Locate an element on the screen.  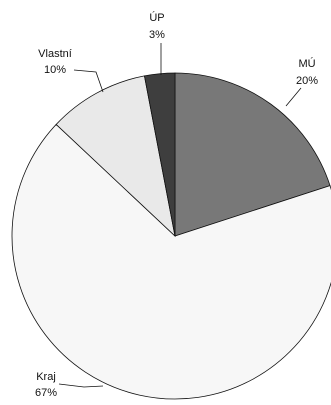
leader-line-vlastni is located at coordinates (88, 81).